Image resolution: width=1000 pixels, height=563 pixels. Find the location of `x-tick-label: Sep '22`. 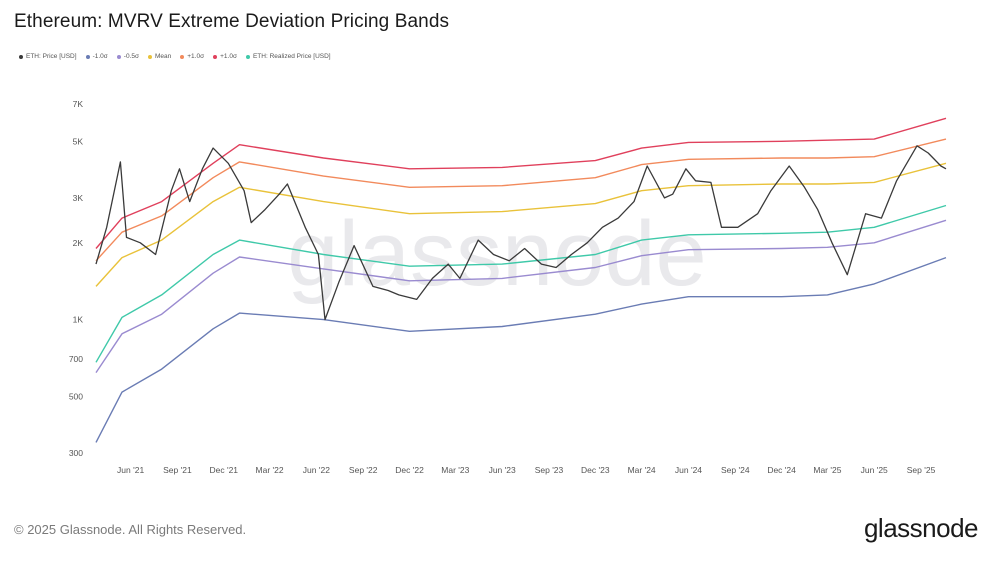

x-tick-label: Sep '22 is located at coordinates (363, 470).